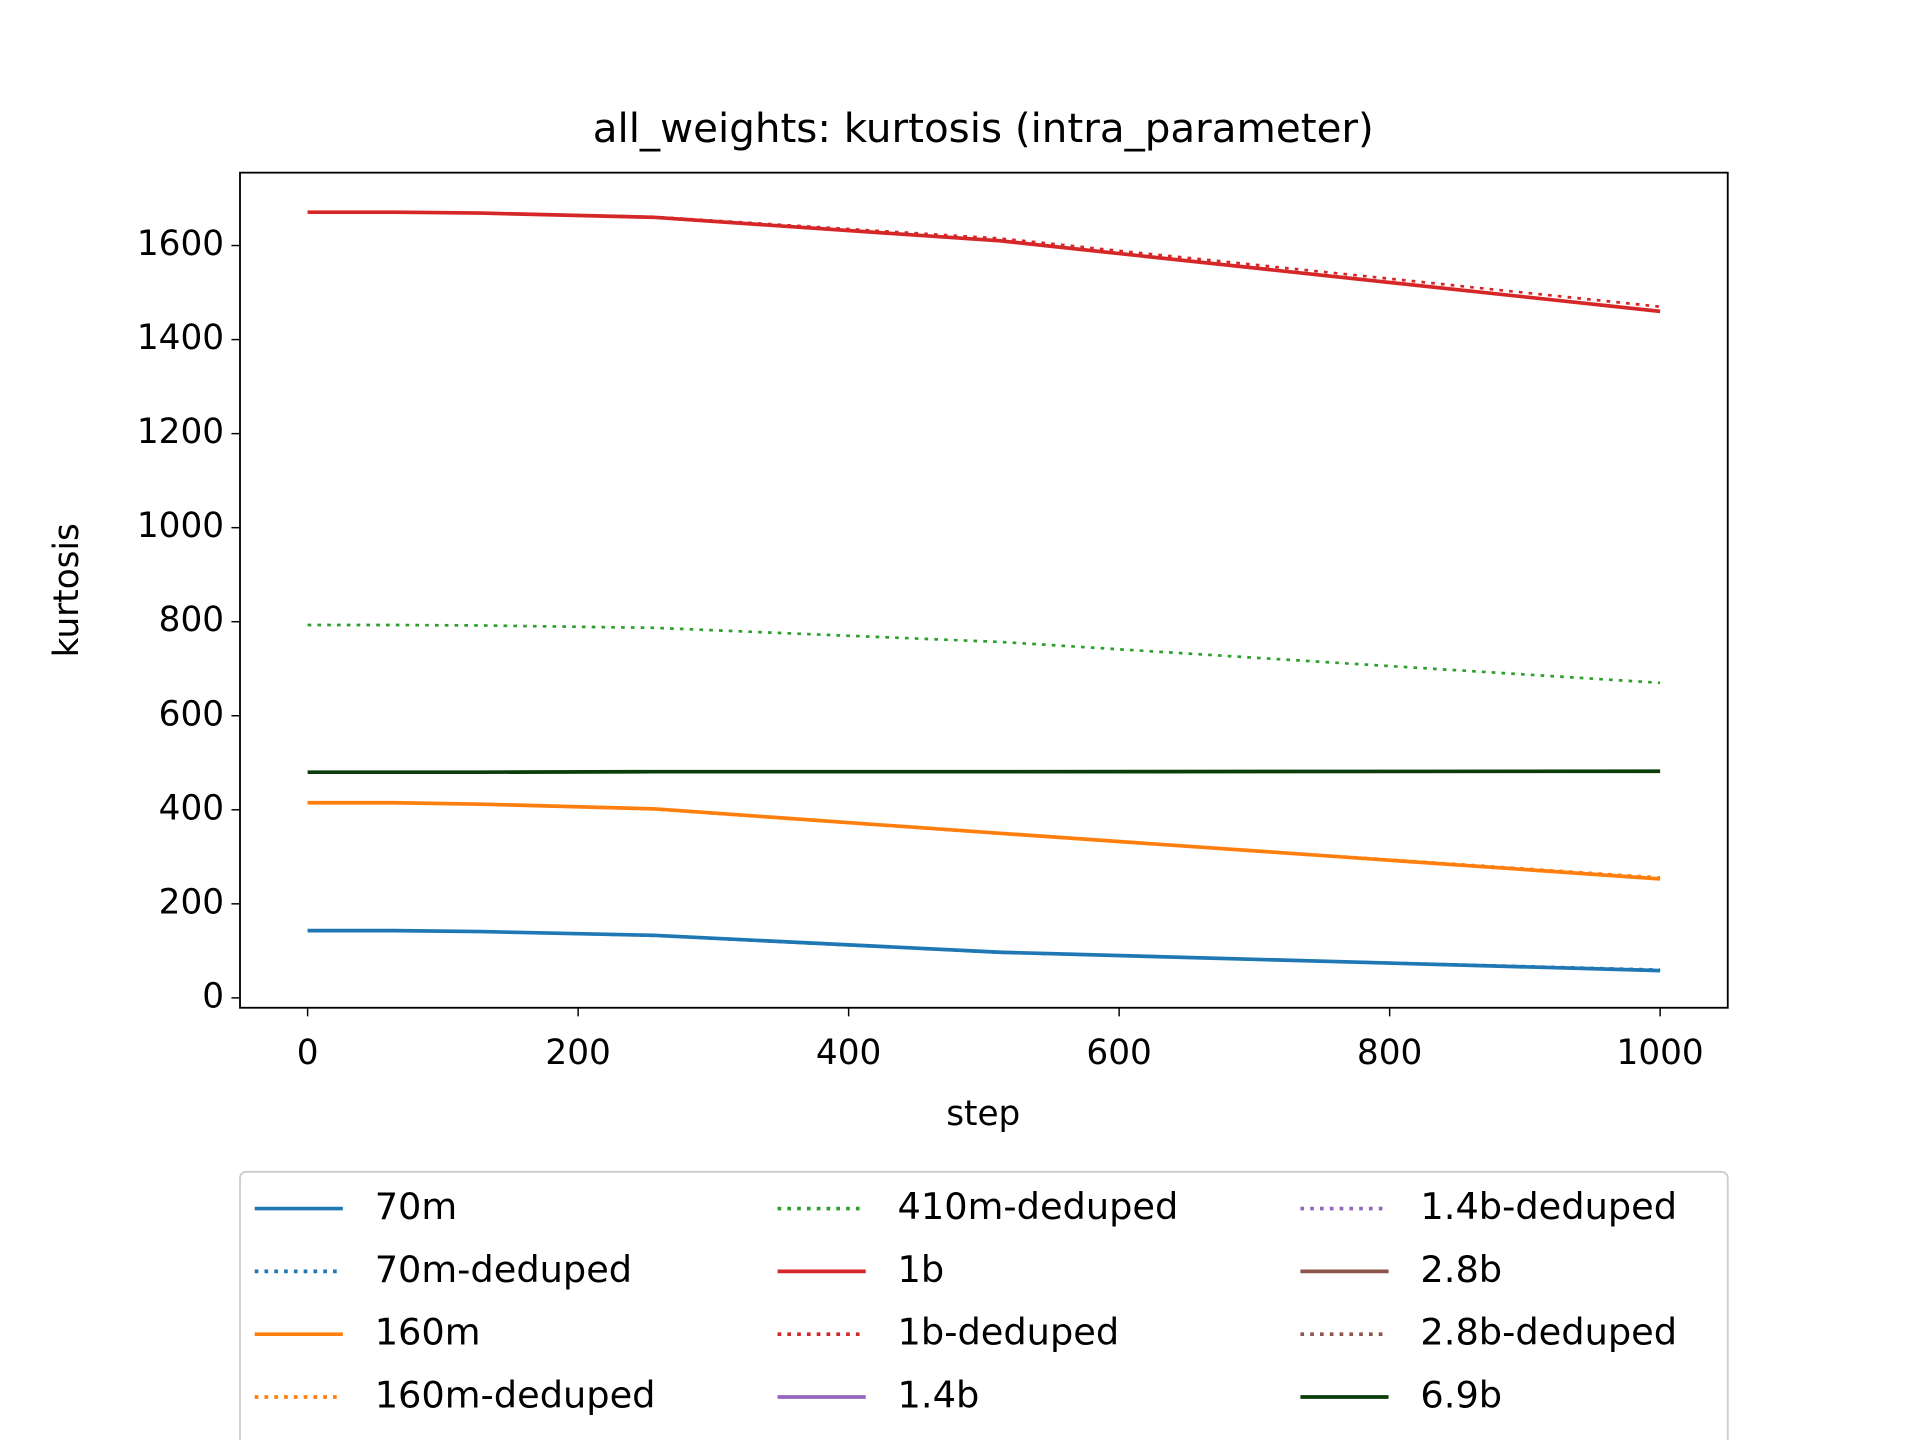  What do you see at coordinates (983, 128) in the screenshot?
I see `chart-title: all_weights: kurtosis (intra_parameter)` at bounding box center [983, 128].